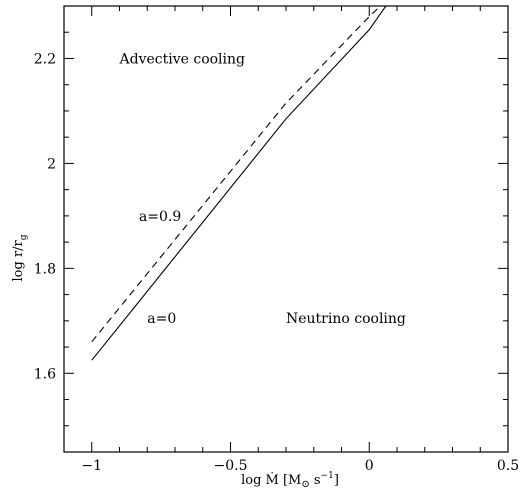 This screenshot has height=494, width=531. Describe the element at coordinates (305, 484) in the screenshot. I see `x-axis-label-sun: ⊙` at that location.